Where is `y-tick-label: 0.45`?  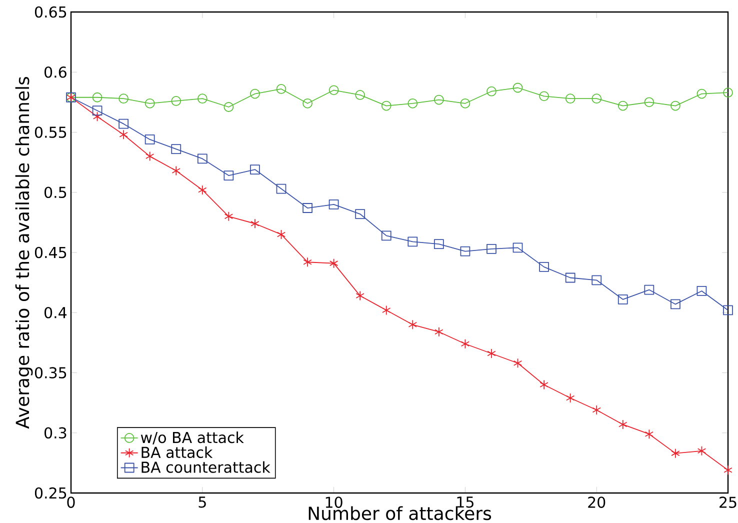 y-tick-label: 0.45 is located at coordinates (50, 252).